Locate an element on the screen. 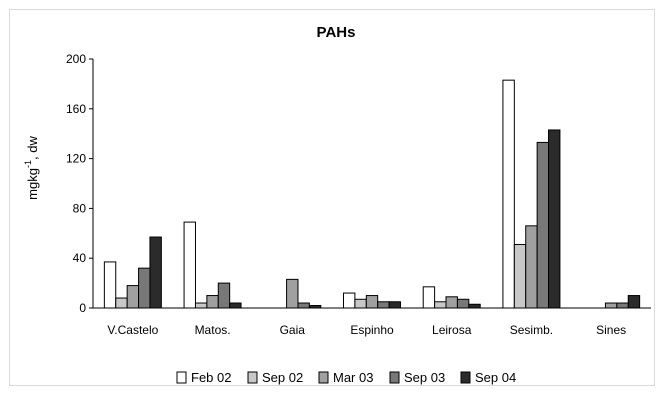 The width and height of the screenshot is (664, 394). y-tick-label: 40 is located at coordinates (80, 258).